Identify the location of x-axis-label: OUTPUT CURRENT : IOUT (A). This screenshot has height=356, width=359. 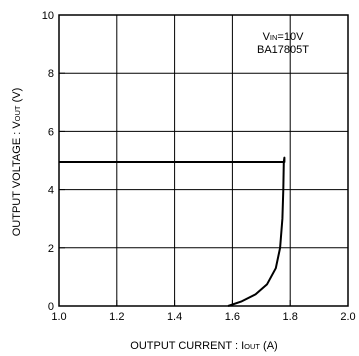
(203, 346).